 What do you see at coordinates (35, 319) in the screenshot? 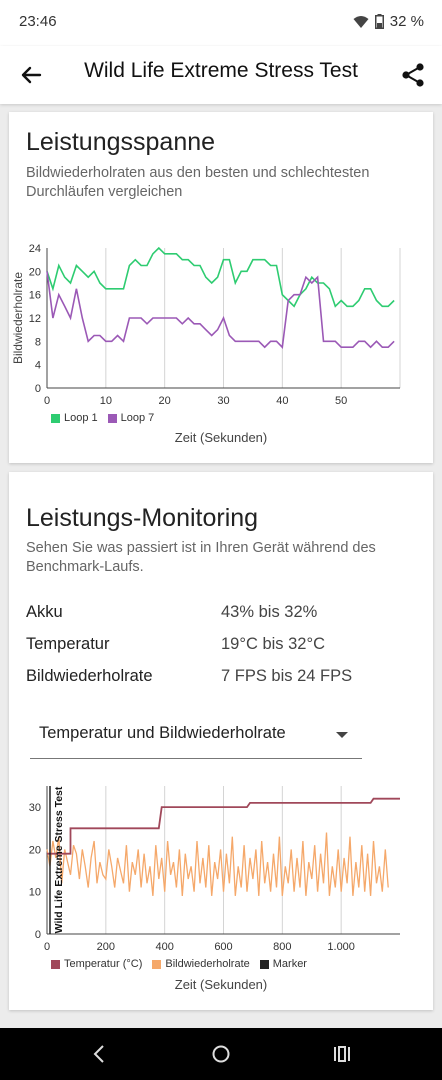
I see `y-tick-label: 12` at bounding box center [35, 319].